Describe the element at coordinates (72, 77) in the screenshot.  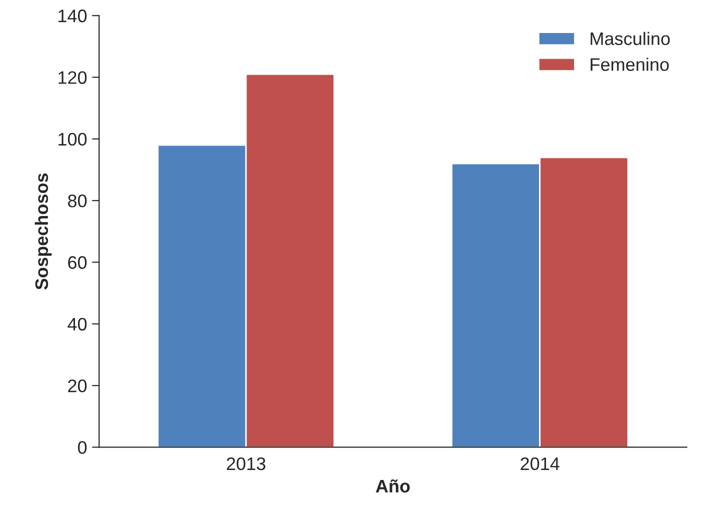
I see `y-tick-label: 120` at that location.